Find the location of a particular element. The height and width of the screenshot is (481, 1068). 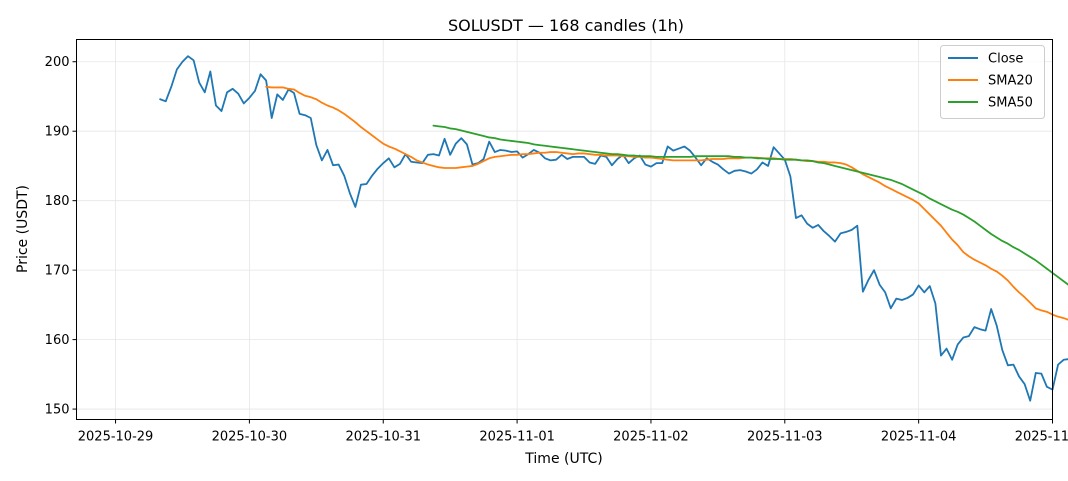

y-axis-title: Price (USDT) is located at coordinates (23, 229).